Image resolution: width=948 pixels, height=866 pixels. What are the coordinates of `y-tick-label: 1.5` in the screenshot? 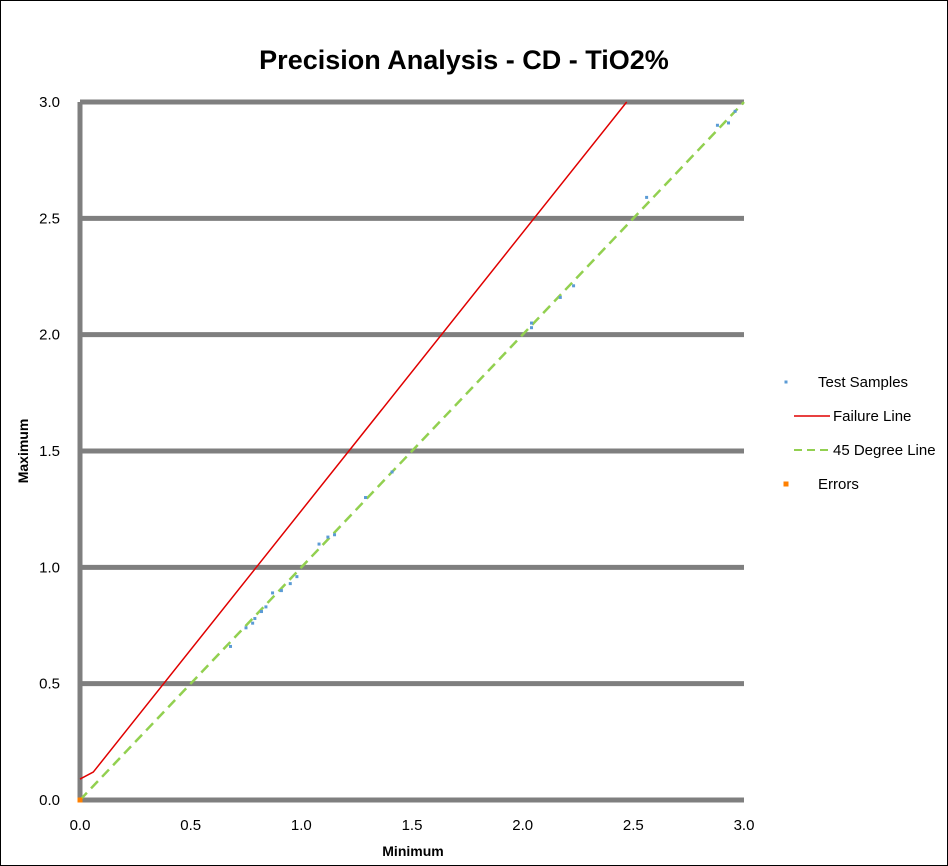 It's located at (49, 451).